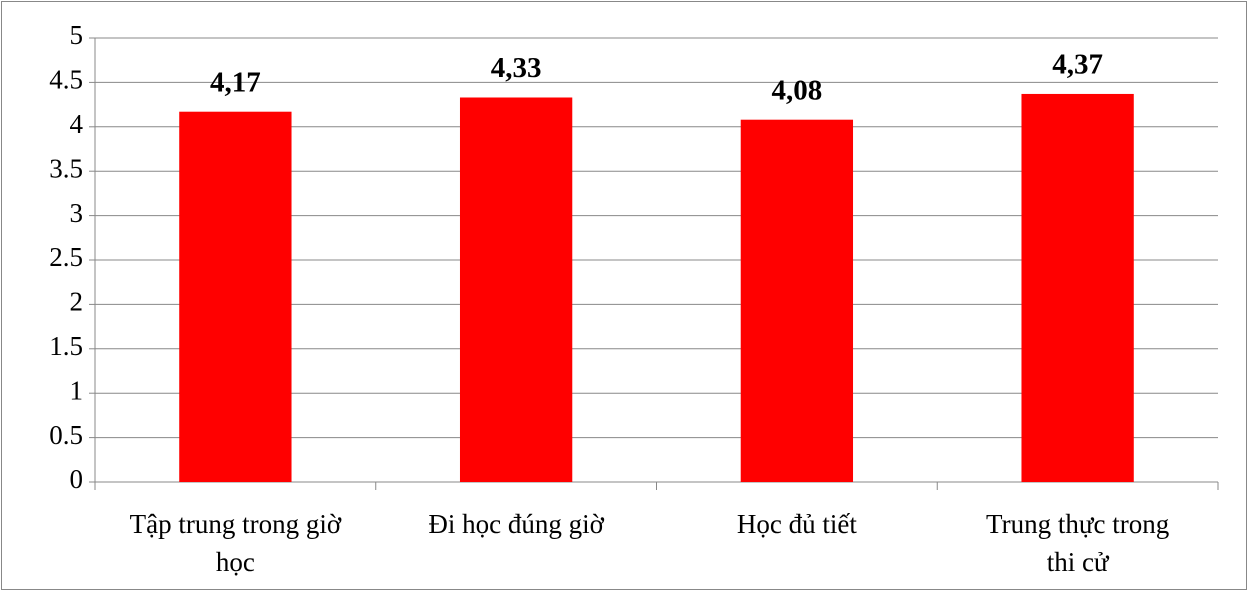 The width and height of the screenshot is (1249, 592). I want to click on x-tick-label: Trung thực trong thi cử, so click(1078, 543).